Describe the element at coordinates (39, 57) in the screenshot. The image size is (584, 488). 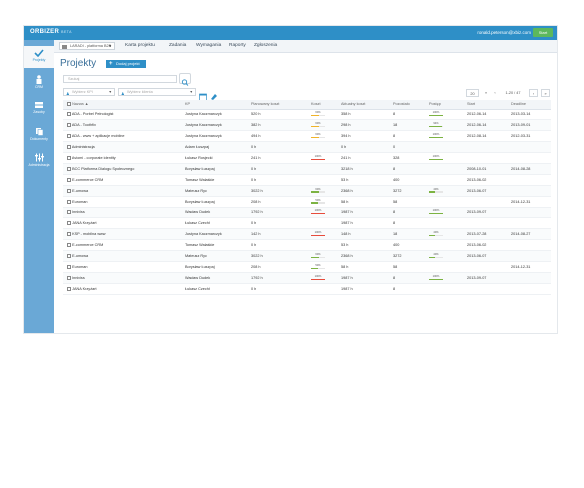
I see `sidebar-item-projekty: Projekty` at that location.